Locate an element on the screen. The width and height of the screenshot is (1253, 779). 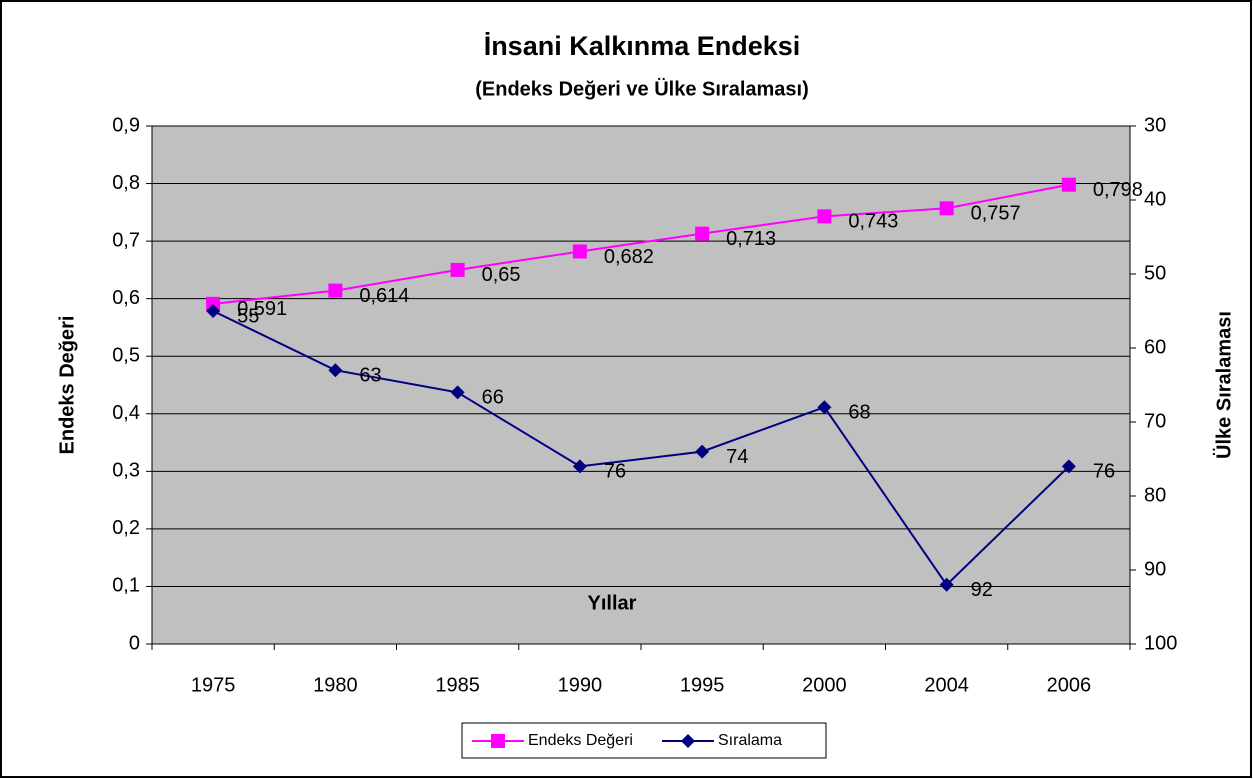
y-tick-label: 0 is located at coordinates (134, 643).